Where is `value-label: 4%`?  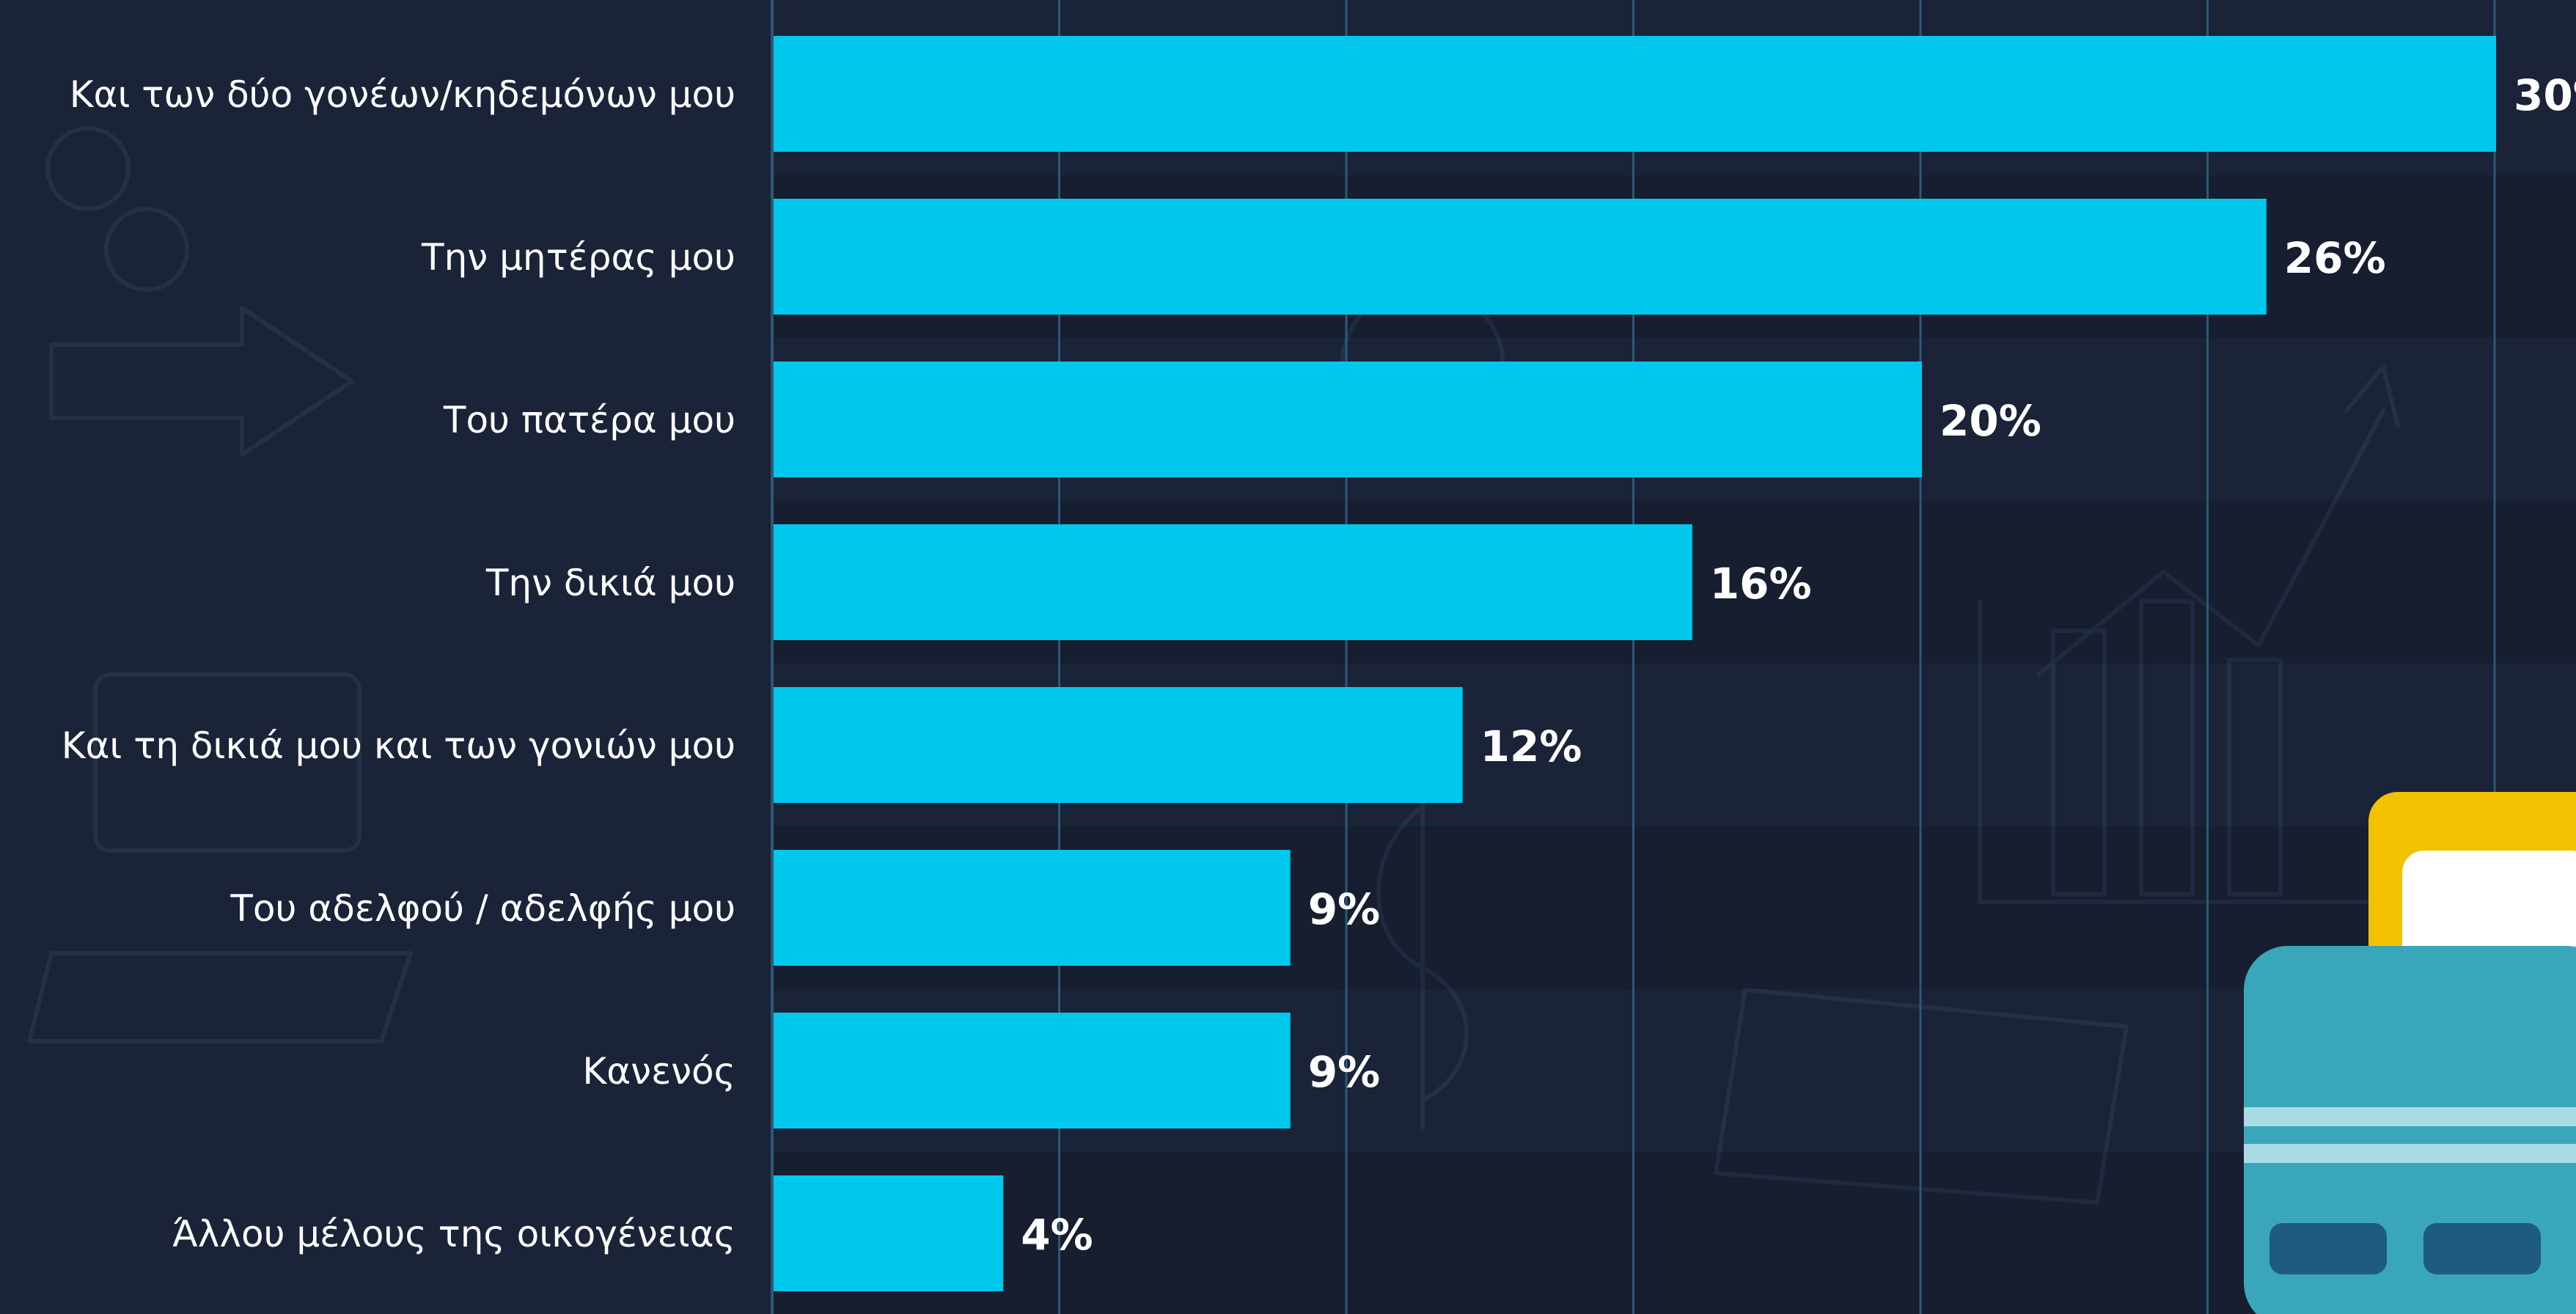 value-label: 4% is located at coordinates (1057, 1235).